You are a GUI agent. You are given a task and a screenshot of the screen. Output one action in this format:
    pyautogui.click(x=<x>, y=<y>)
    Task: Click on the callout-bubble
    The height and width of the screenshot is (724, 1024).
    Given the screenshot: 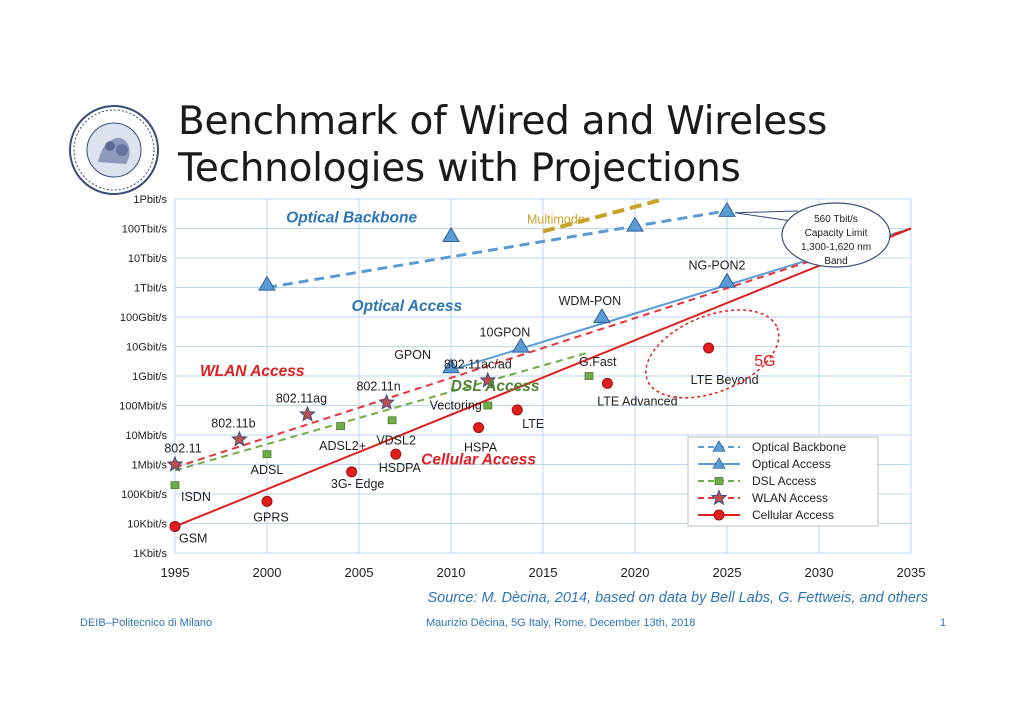 What is the action you would take?
    pyautogui.click(x=836, y=235)
    